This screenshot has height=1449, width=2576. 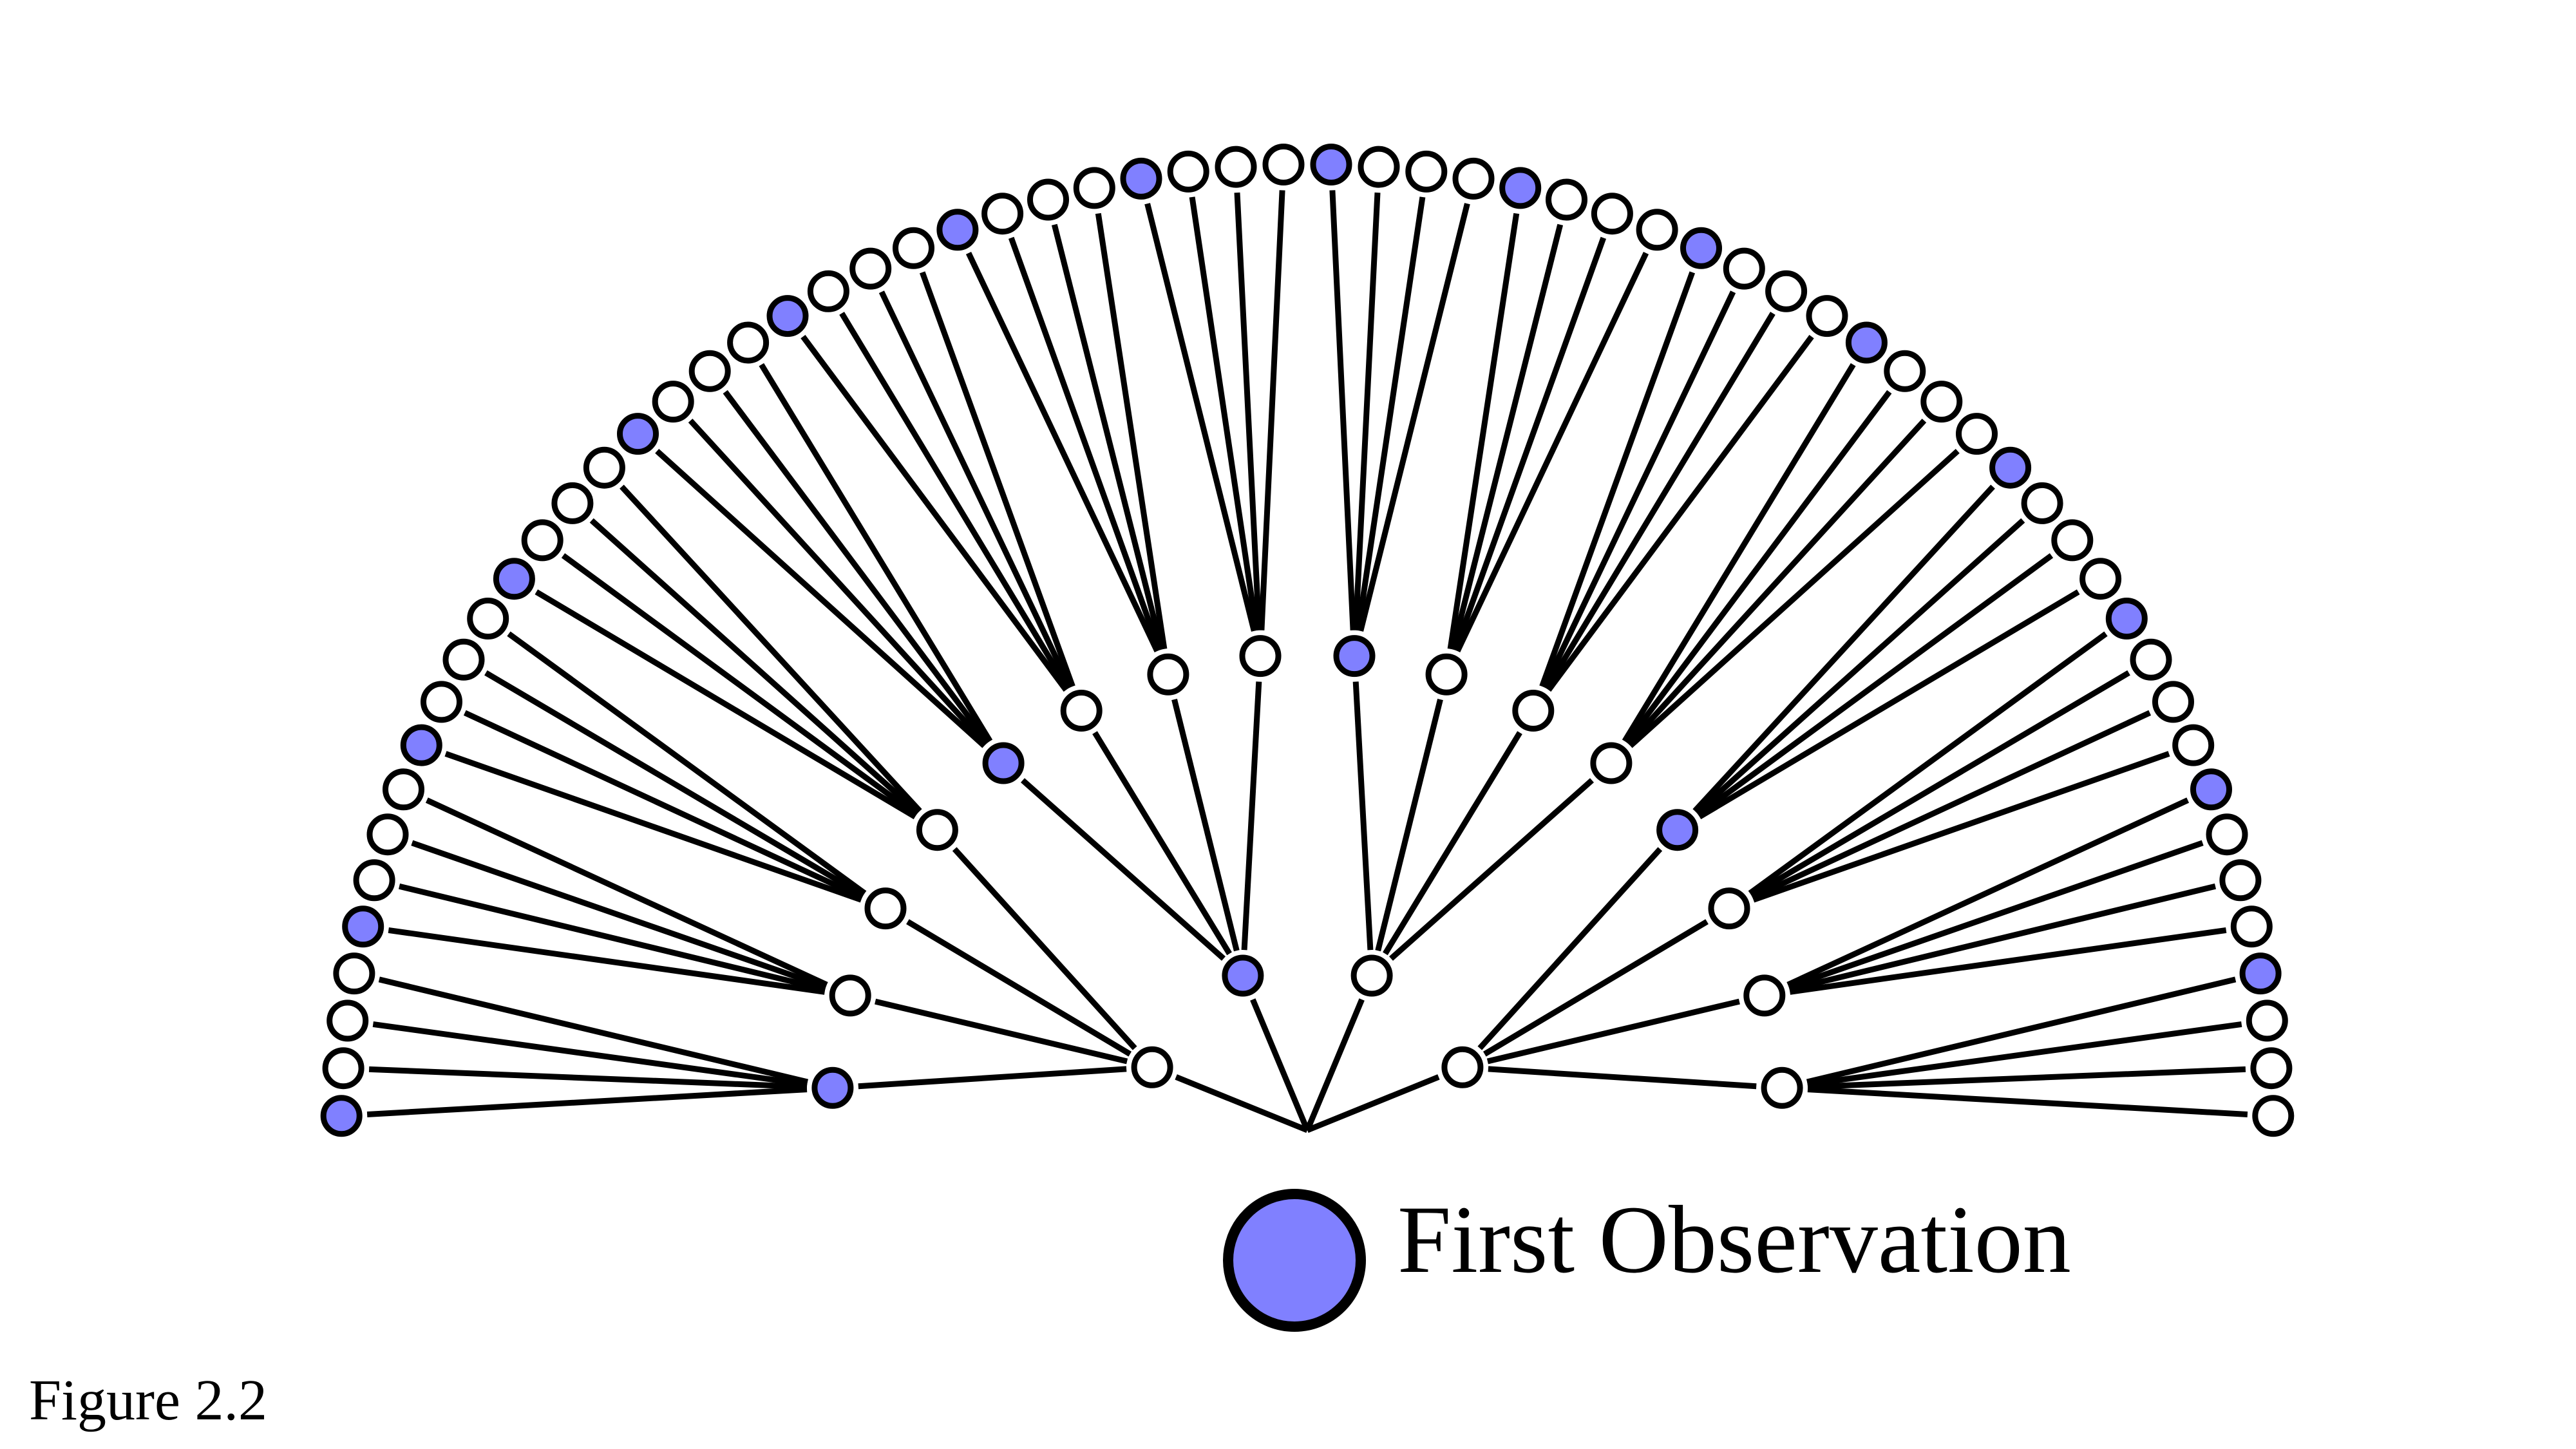 I want to click on first-observation-legend-marker, so click(x=1294, y=1260).